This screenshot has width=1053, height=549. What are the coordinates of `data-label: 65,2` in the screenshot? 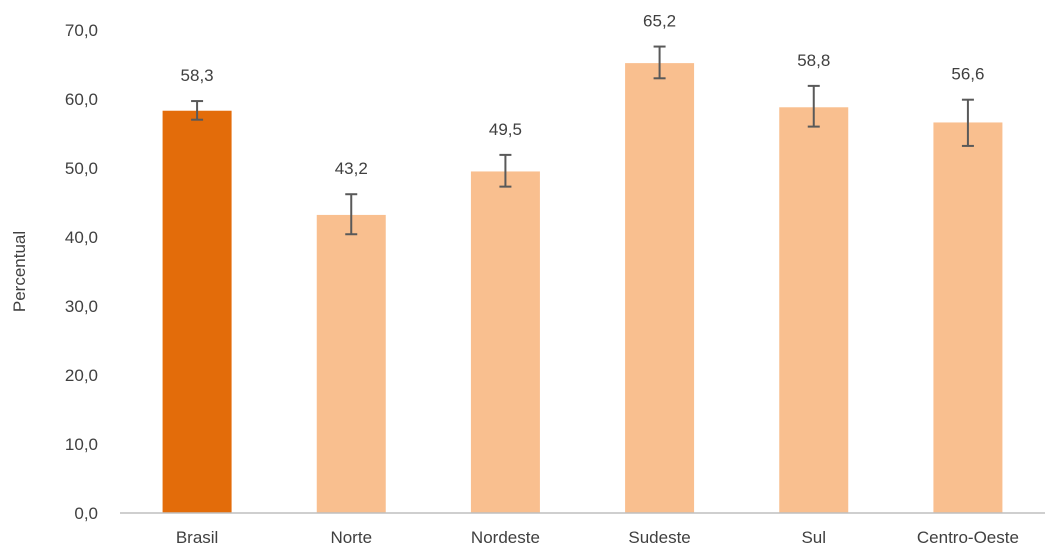 It's located at (659, 21).